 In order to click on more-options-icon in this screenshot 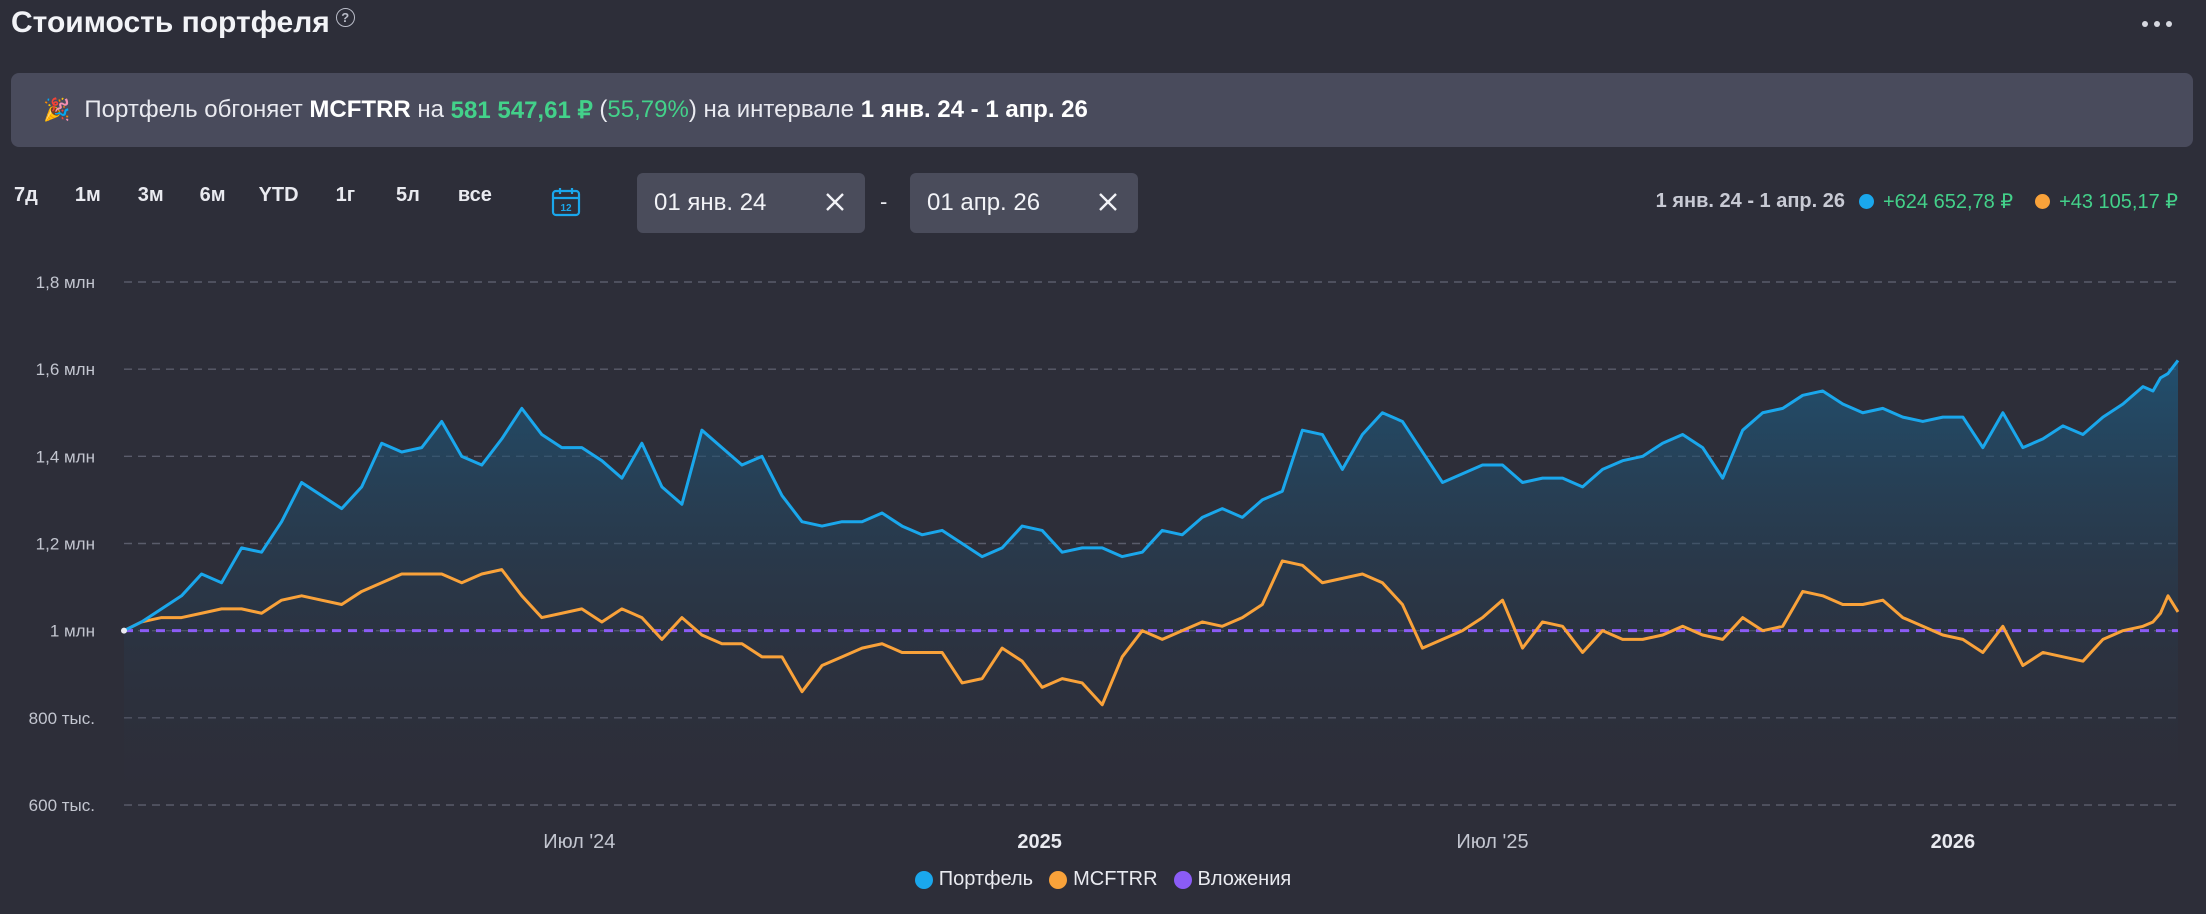, I will do `click(2157, 24)`.